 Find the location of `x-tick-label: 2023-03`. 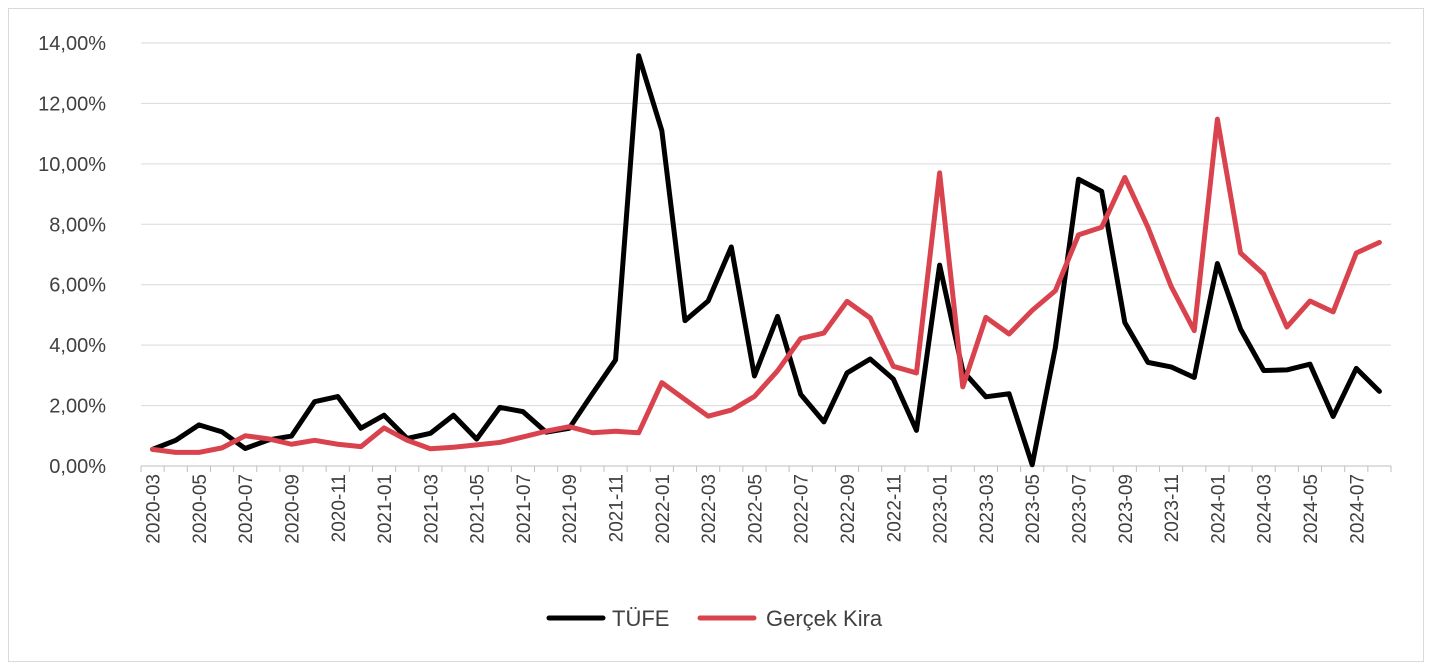

x-tick-label: 2023-03 is located at coordinates (987, 509).